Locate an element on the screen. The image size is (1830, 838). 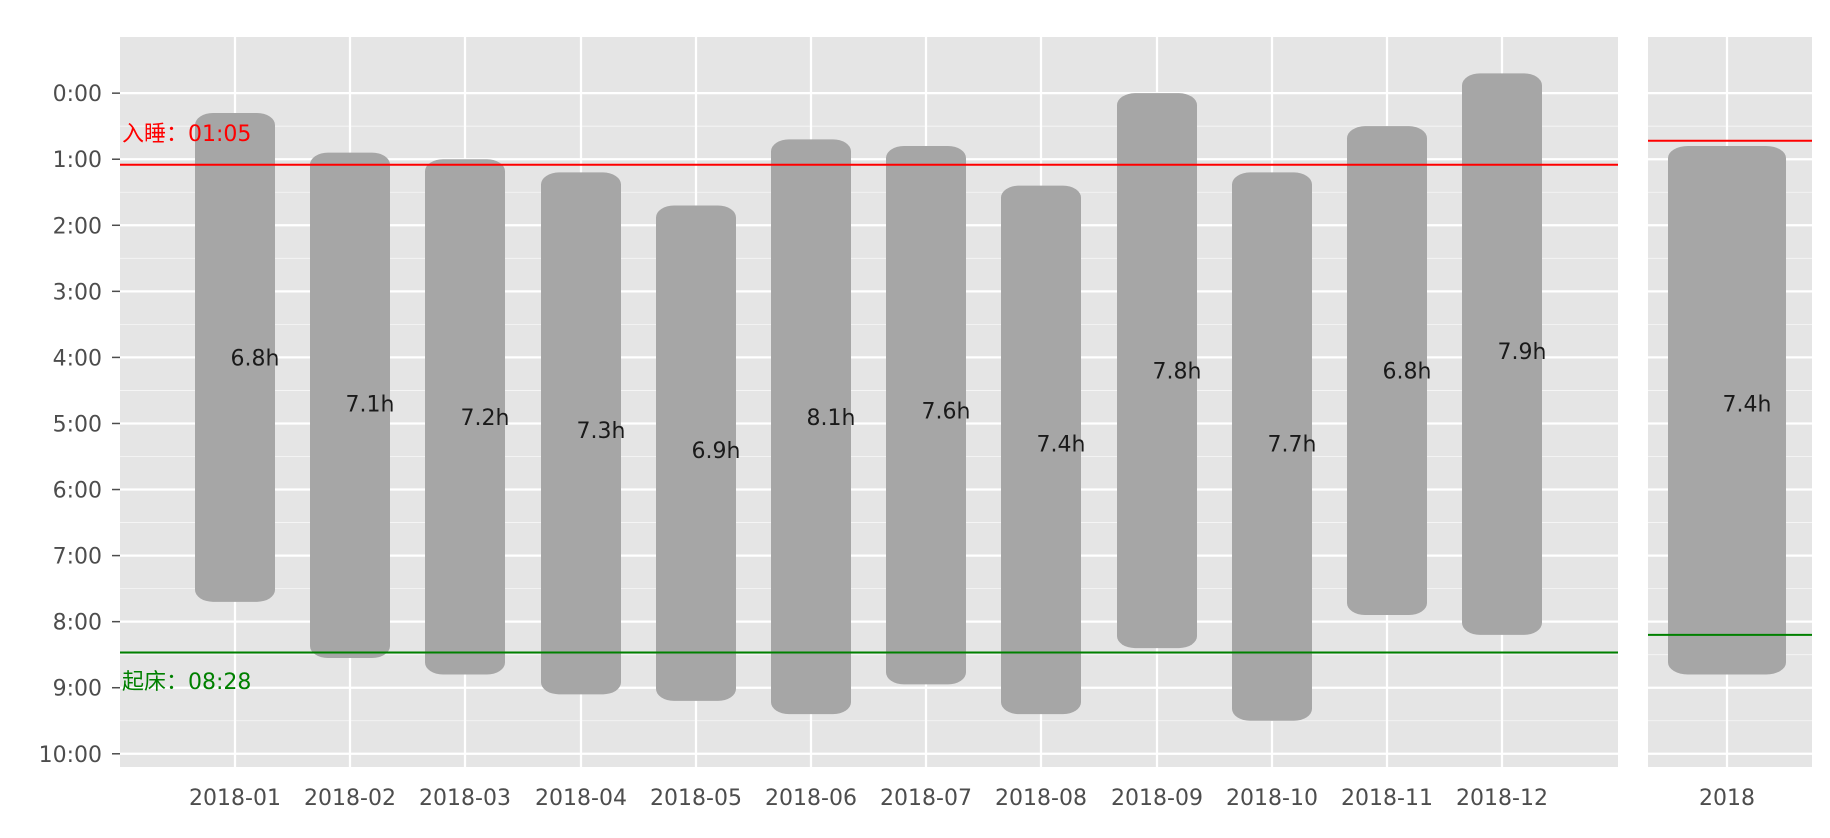
x-tick-label: 2018-06 is located at coordinates (811, 798).